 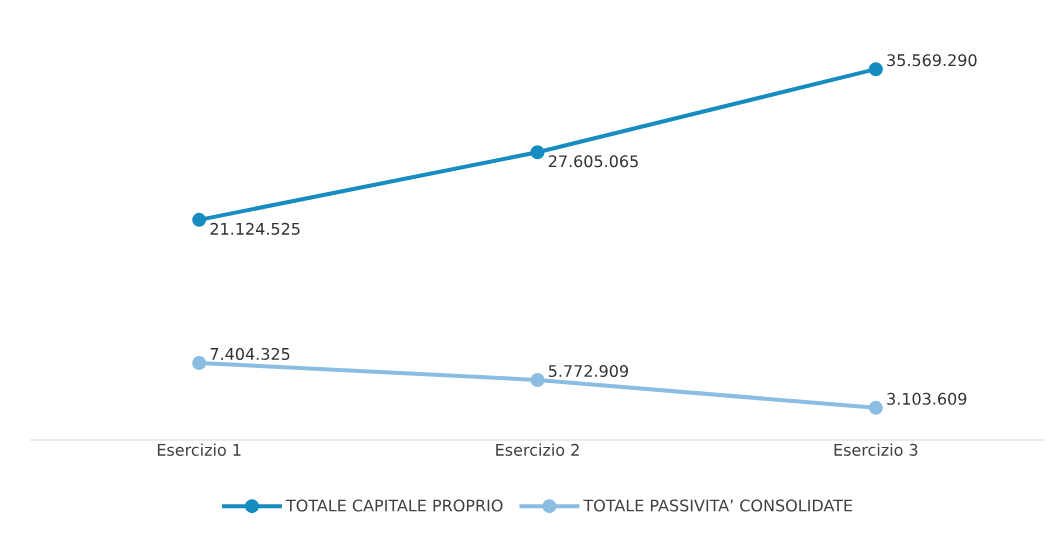 I want to click on data-label: 5.772.909, so click(x=588, y=371).